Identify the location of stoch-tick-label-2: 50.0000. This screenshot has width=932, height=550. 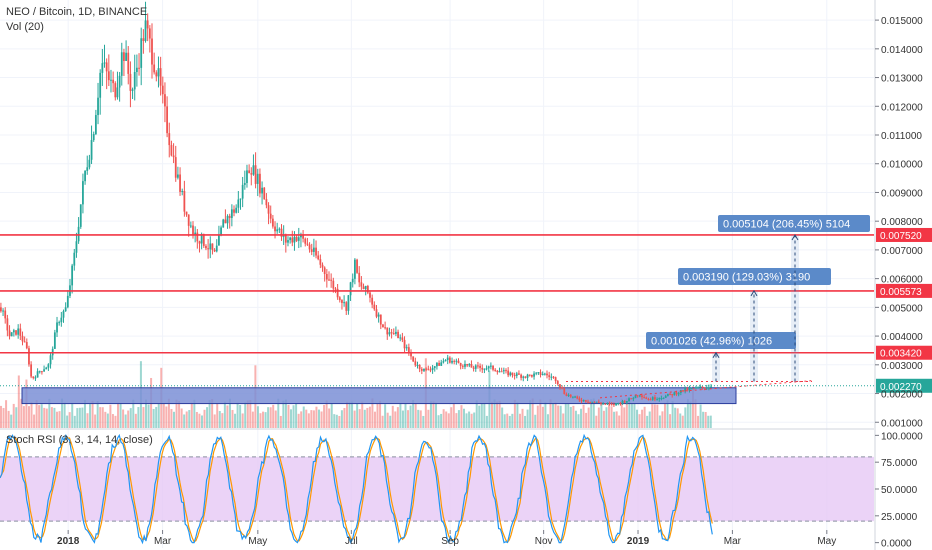
(899, 490).